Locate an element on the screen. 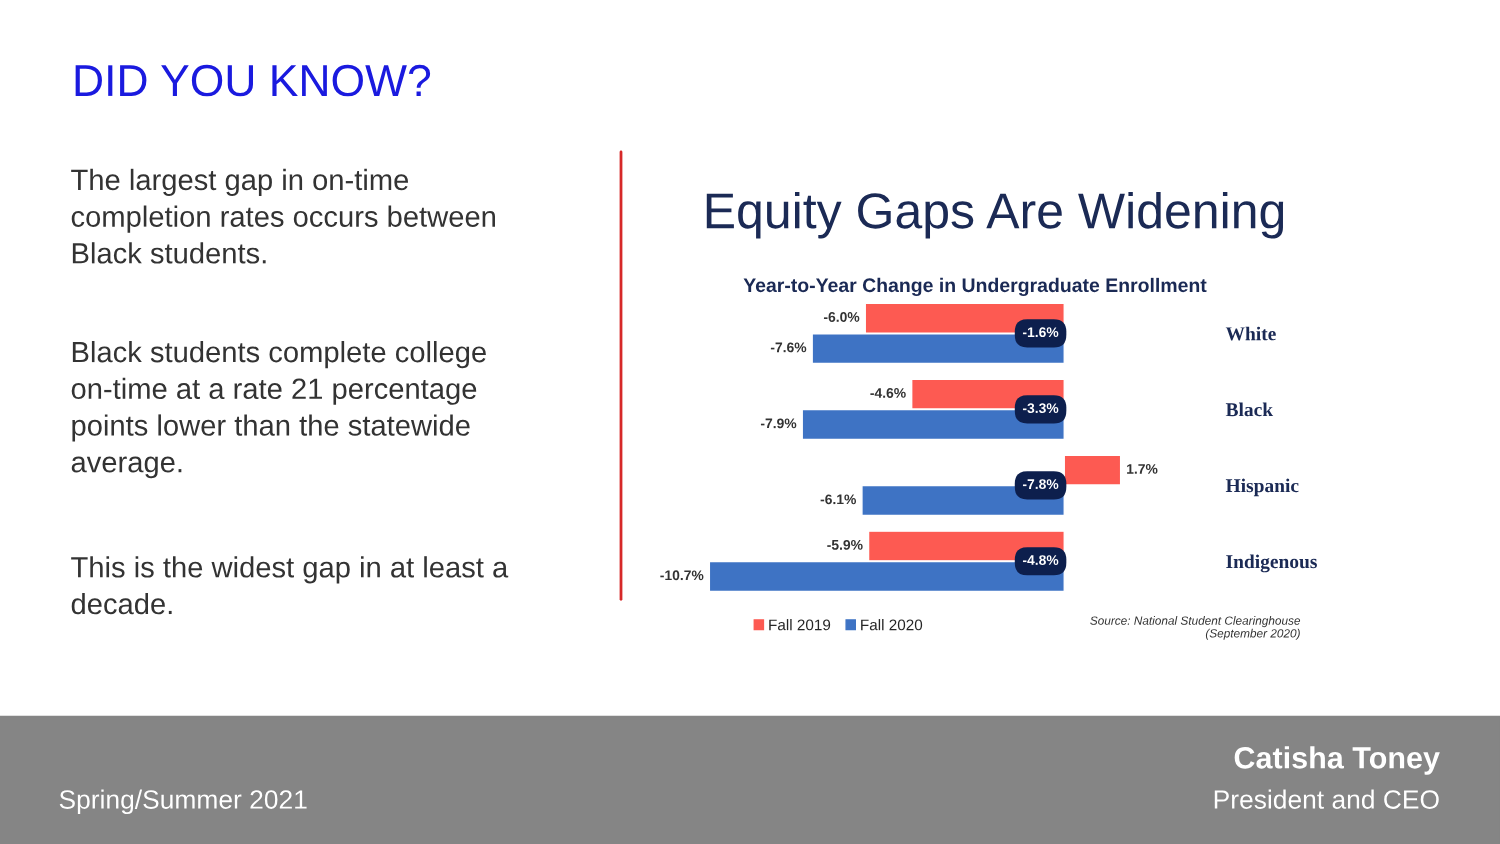  text: Black students complete college on-time at a rate 21 percentage points lower than the statewide average. is located at coordinates (278, 409).